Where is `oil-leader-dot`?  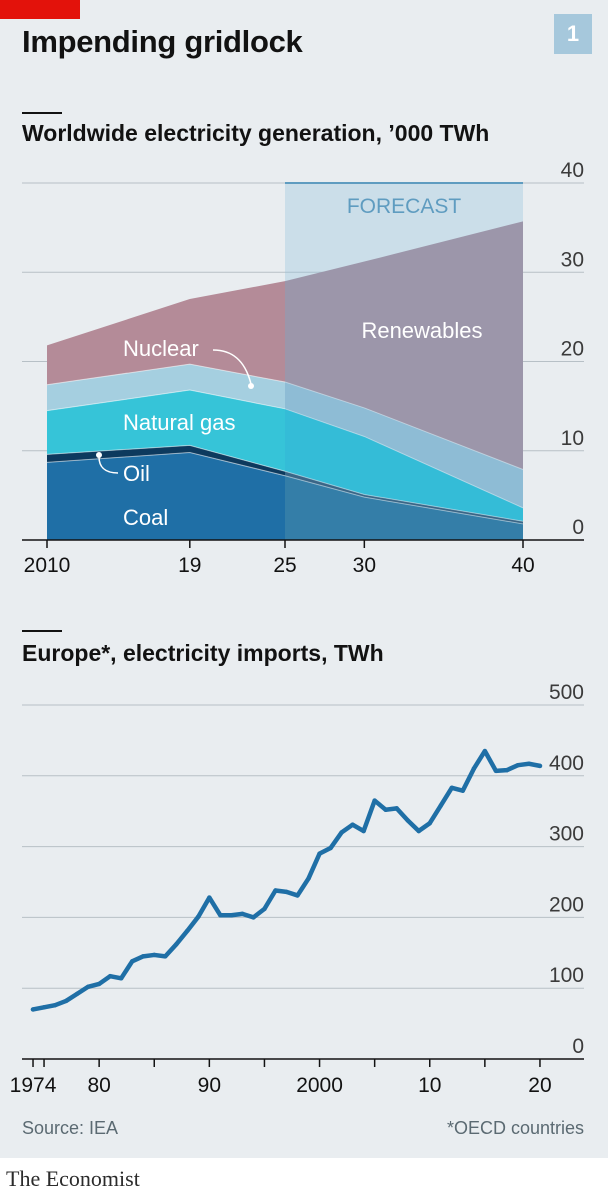 oil-leader-dot is located at coordinates (99, 455).